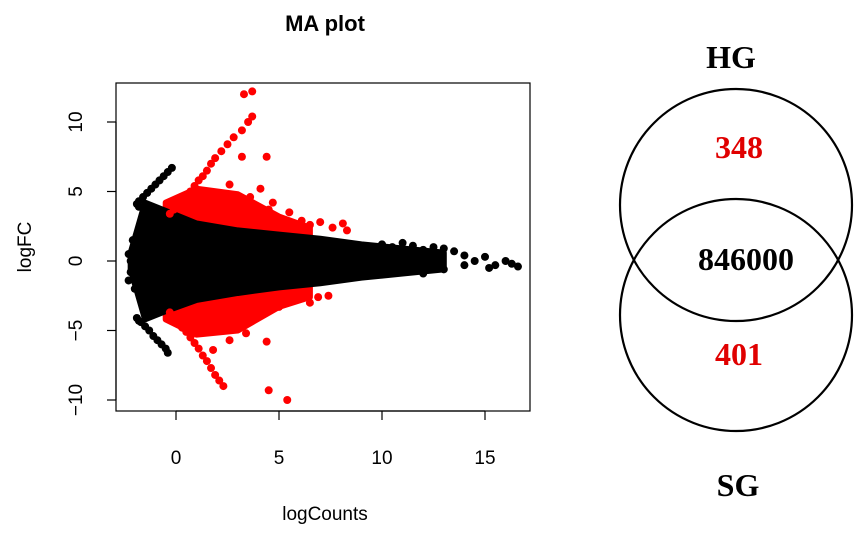  I want to click on x-tick-label: 10, so click(381, 458).